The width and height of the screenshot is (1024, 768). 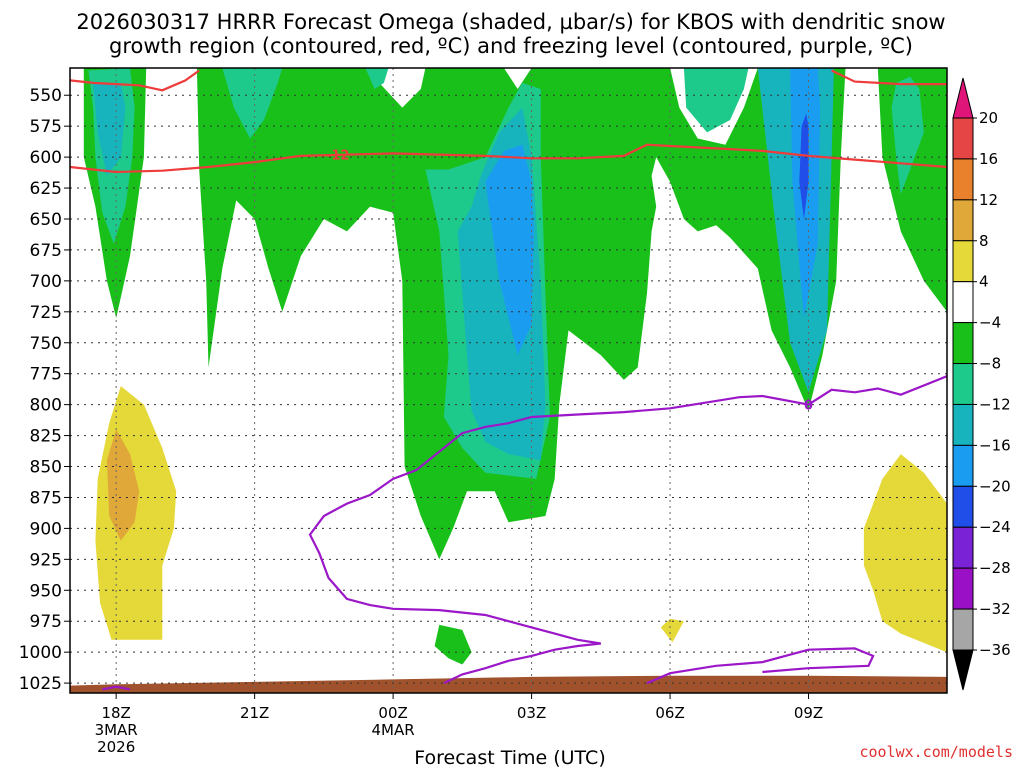 I want to click on dgz-contour-label: -12, so click(x=338, y=156).